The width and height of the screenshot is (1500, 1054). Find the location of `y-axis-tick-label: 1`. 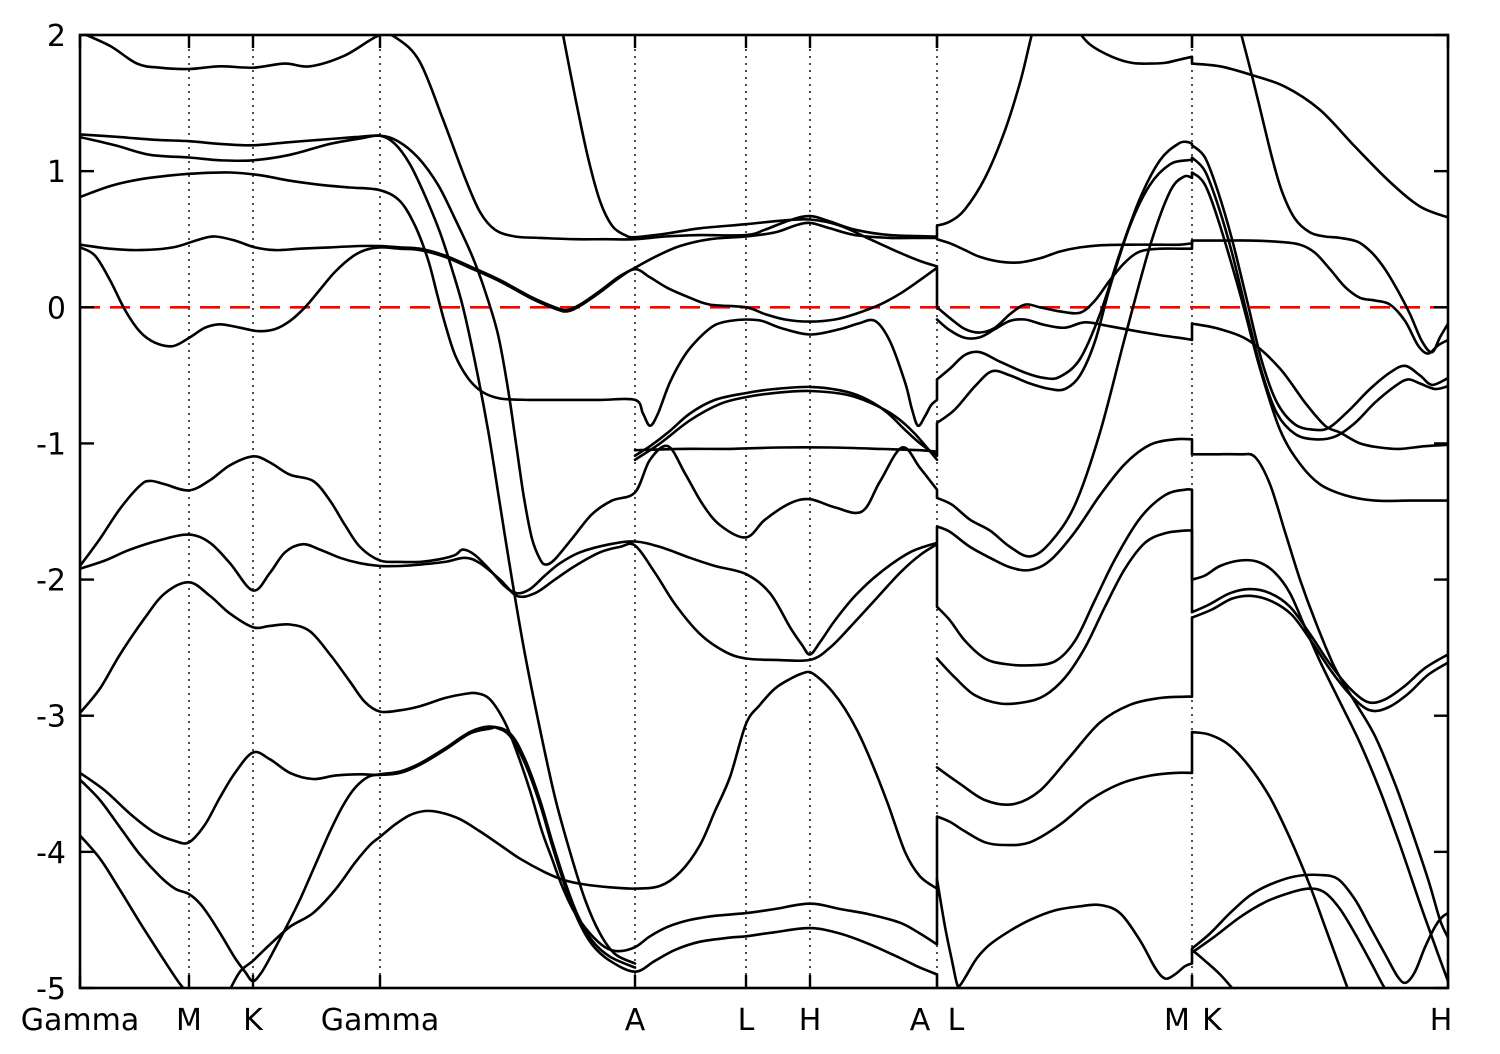

y-axis-tick-label: 1 is located at coordinates (56, 172).